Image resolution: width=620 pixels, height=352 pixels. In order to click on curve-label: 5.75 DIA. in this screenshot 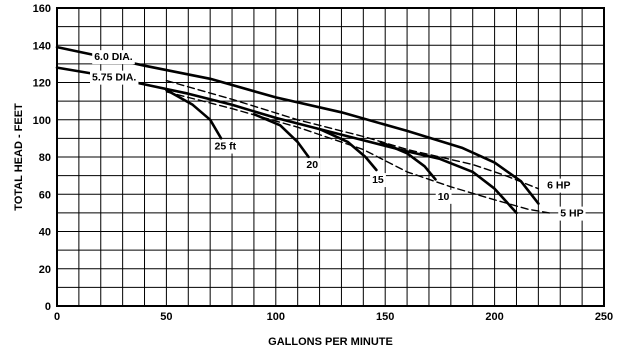, I will do `click(114, 77)`.